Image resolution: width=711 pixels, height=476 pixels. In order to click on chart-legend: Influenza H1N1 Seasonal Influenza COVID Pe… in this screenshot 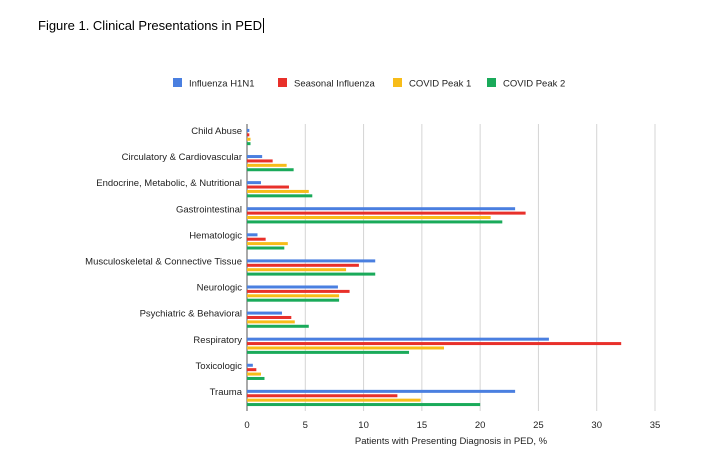, I will do `click(369, 84)`.